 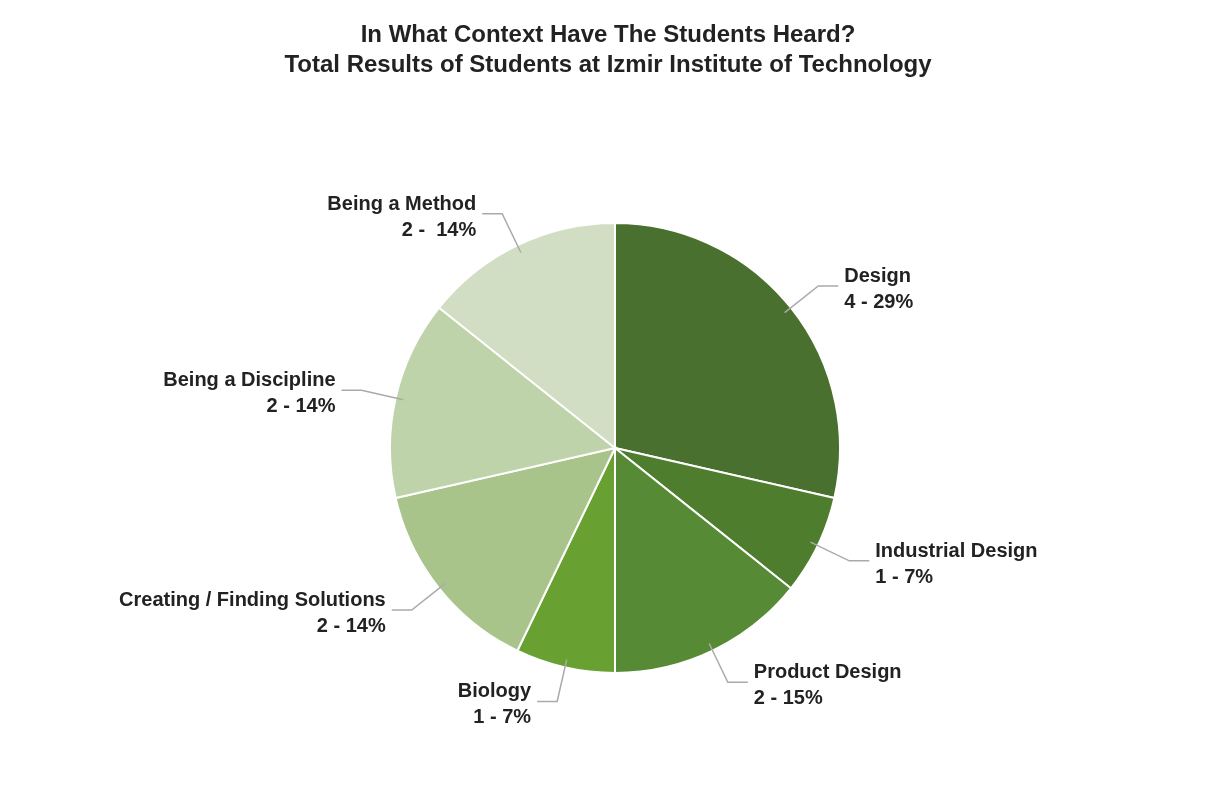 I want to click on slice-label: Design, so click(x=877, y=274).